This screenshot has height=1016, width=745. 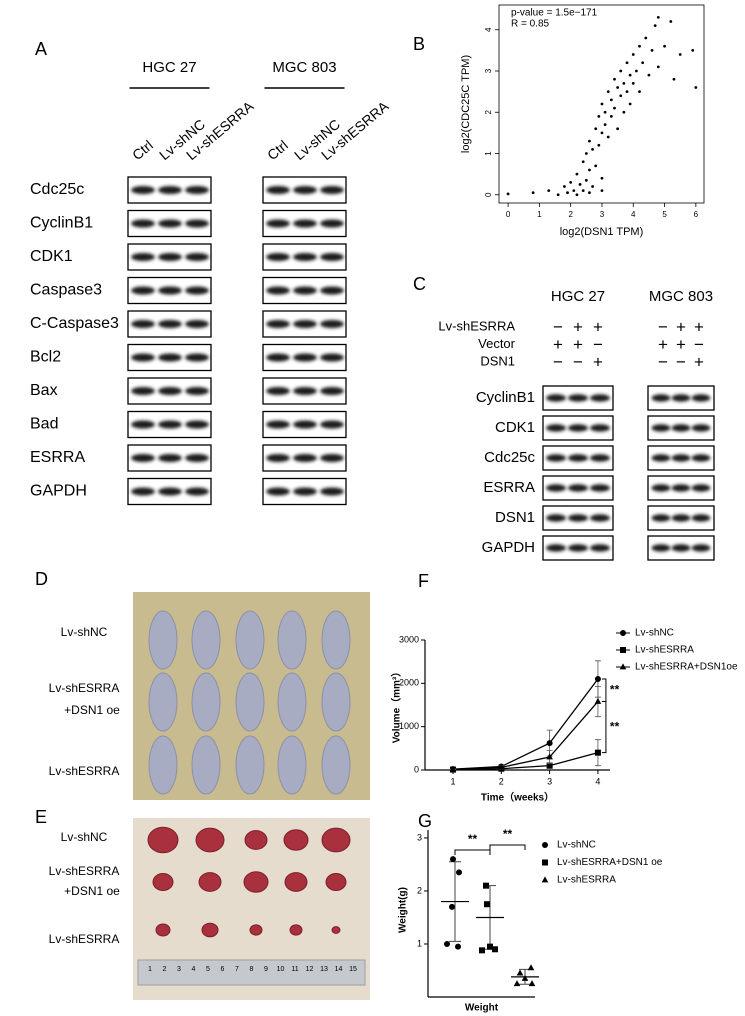 I want to click on x-tick-label: 4, so click(x=633, y=214).